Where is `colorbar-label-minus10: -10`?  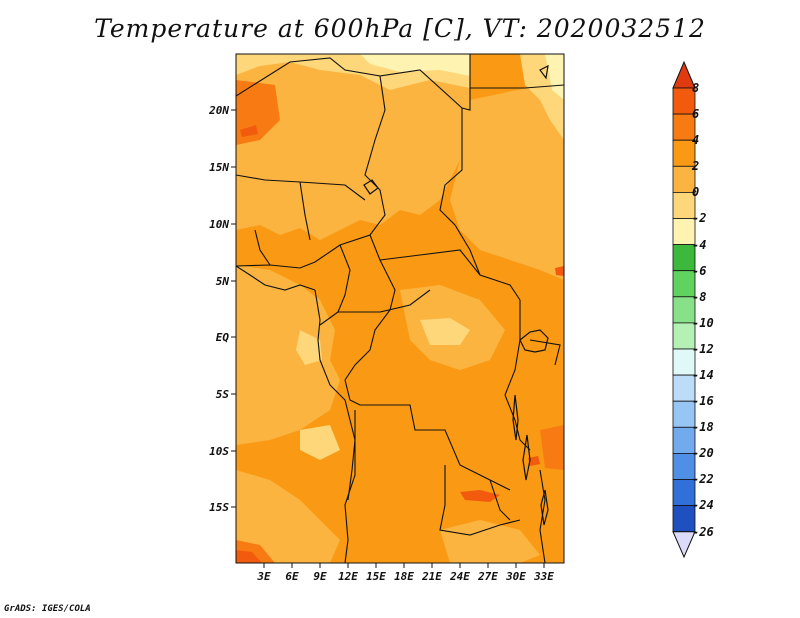 colorbar-label-minus10: -10 is located at coordinates (703, 323).